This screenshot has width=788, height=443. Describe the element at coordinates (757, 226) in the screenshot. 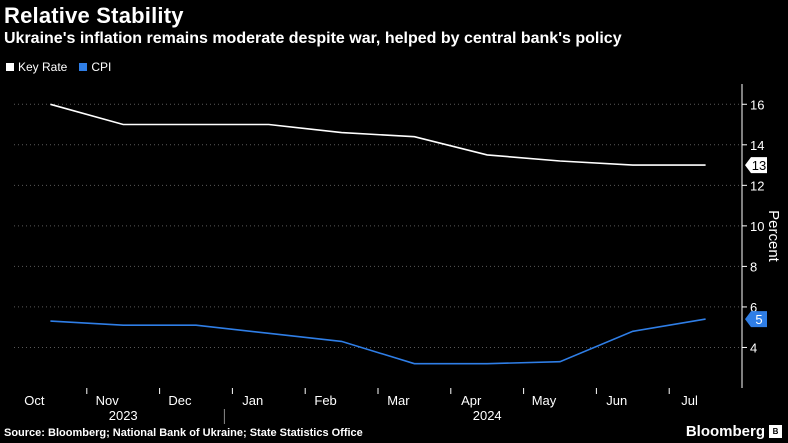

I see `y-tick-label-10: 10` at that location.